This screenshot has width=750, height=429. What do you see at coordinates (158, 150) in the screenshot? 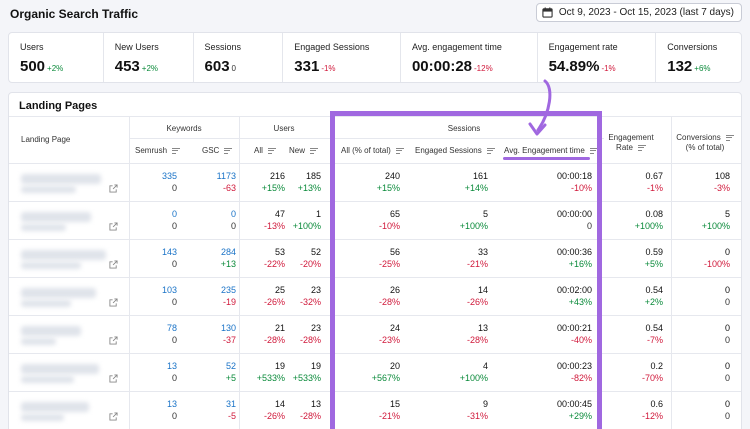
I see `col-header-semrush: Semrush` at bounding box center [158, 150].